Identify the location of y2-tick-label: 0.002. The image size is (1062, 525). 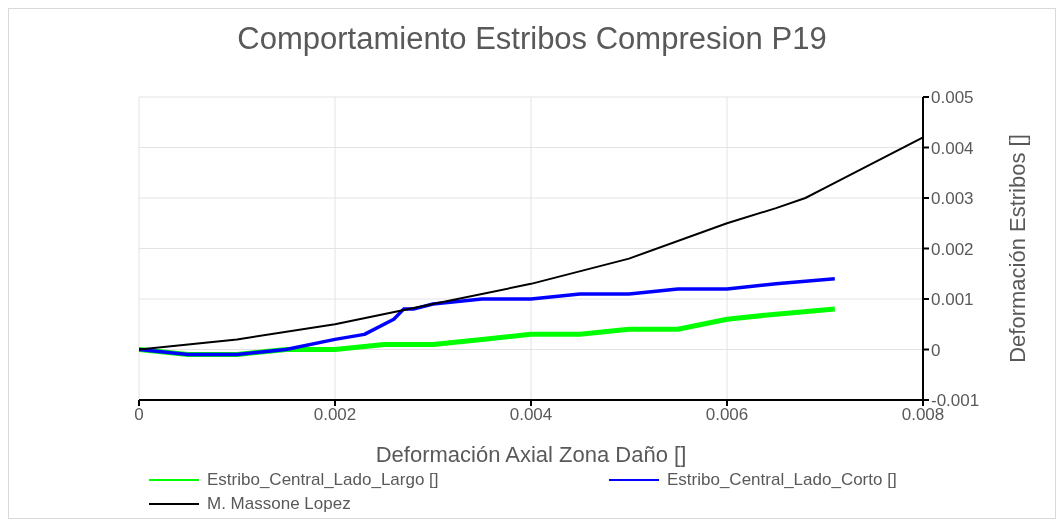
(952, 249).